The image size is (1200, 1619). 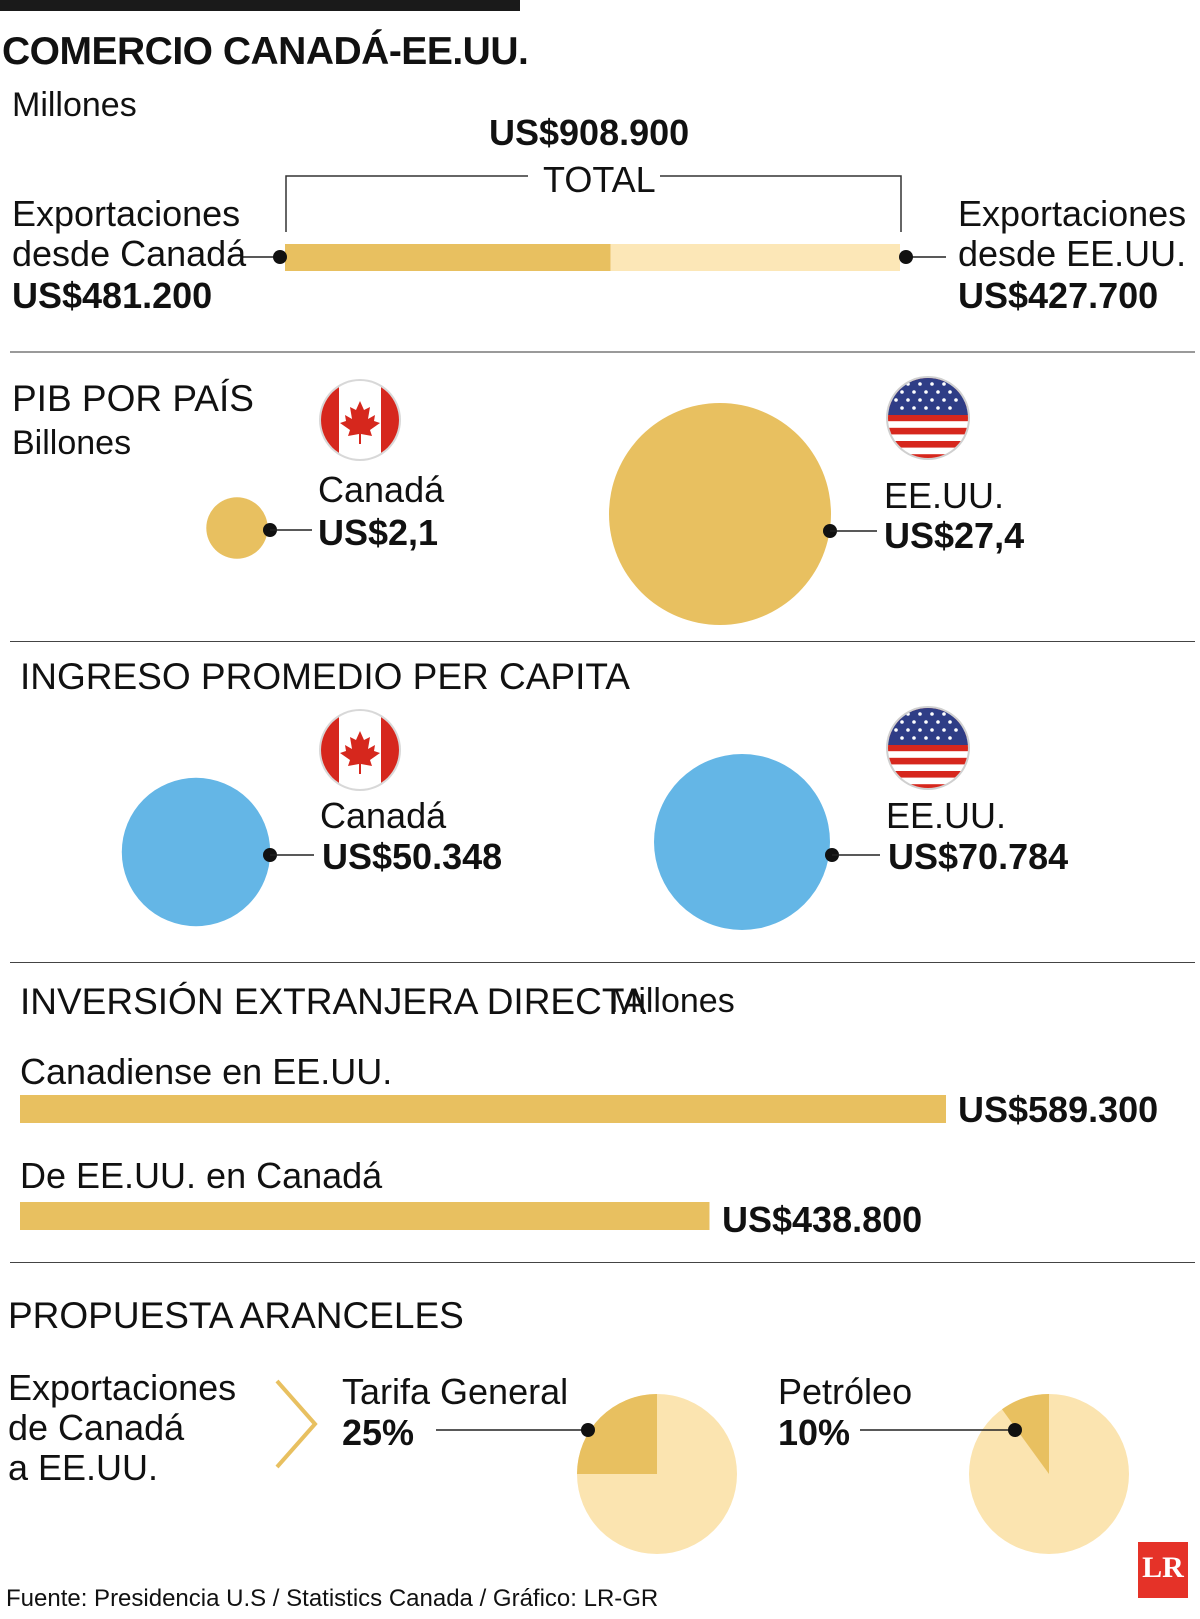 I want to click on trade-total-label: TOTAL, so click(x=599, y=179).